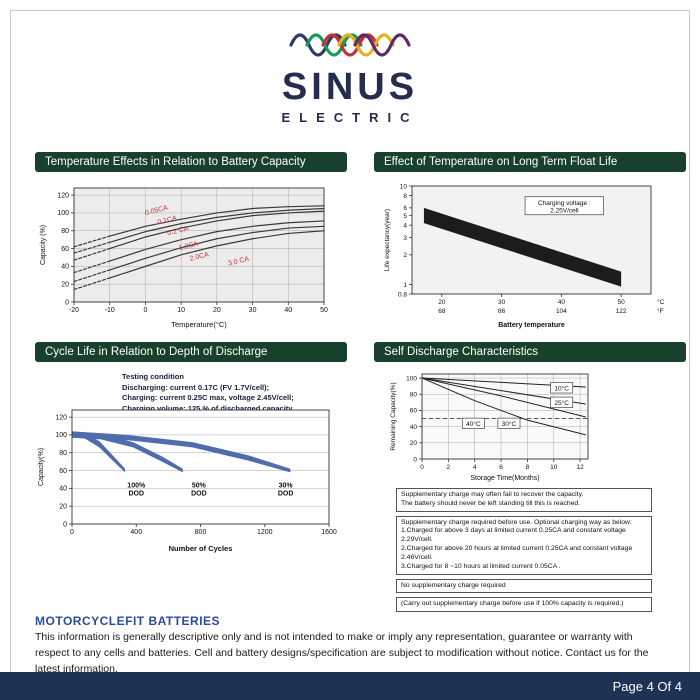 The height and width of the screenshot is (700, 700). Describe the element at coordinates (504, 478) in the screenshot. I see `svg-text: Storage Time(Months)` at that location.